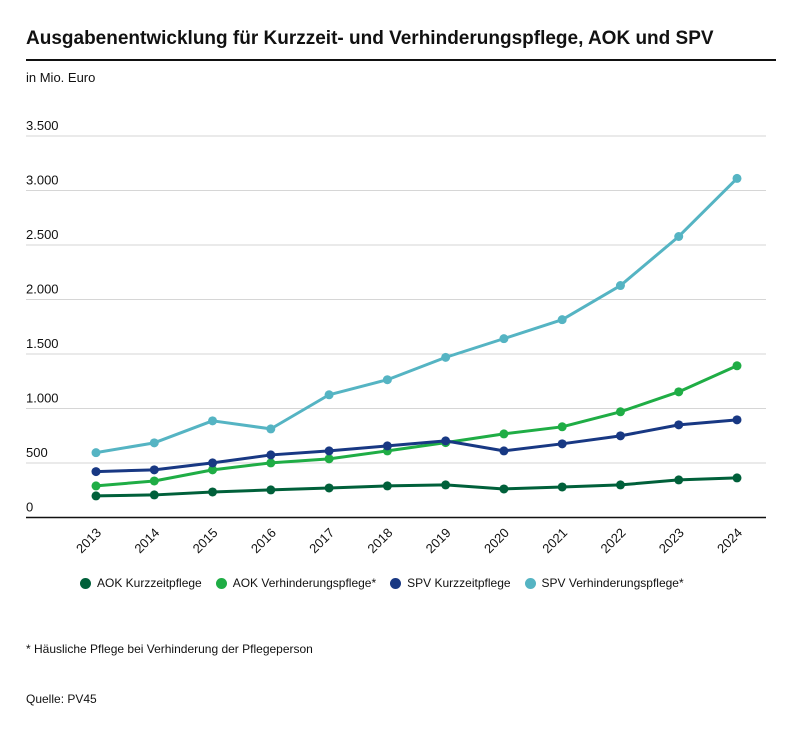 This screenshot has height=733, width=800. I want to click on legend-item: SPV Verhinderungspflege*, so click(604, 583).